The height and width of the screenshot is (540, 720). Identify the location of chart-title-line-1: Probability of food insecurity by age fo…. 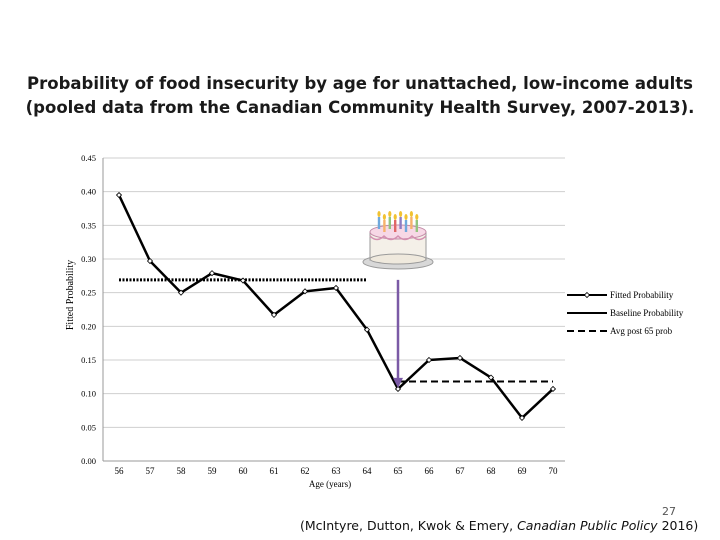
(360, 83).